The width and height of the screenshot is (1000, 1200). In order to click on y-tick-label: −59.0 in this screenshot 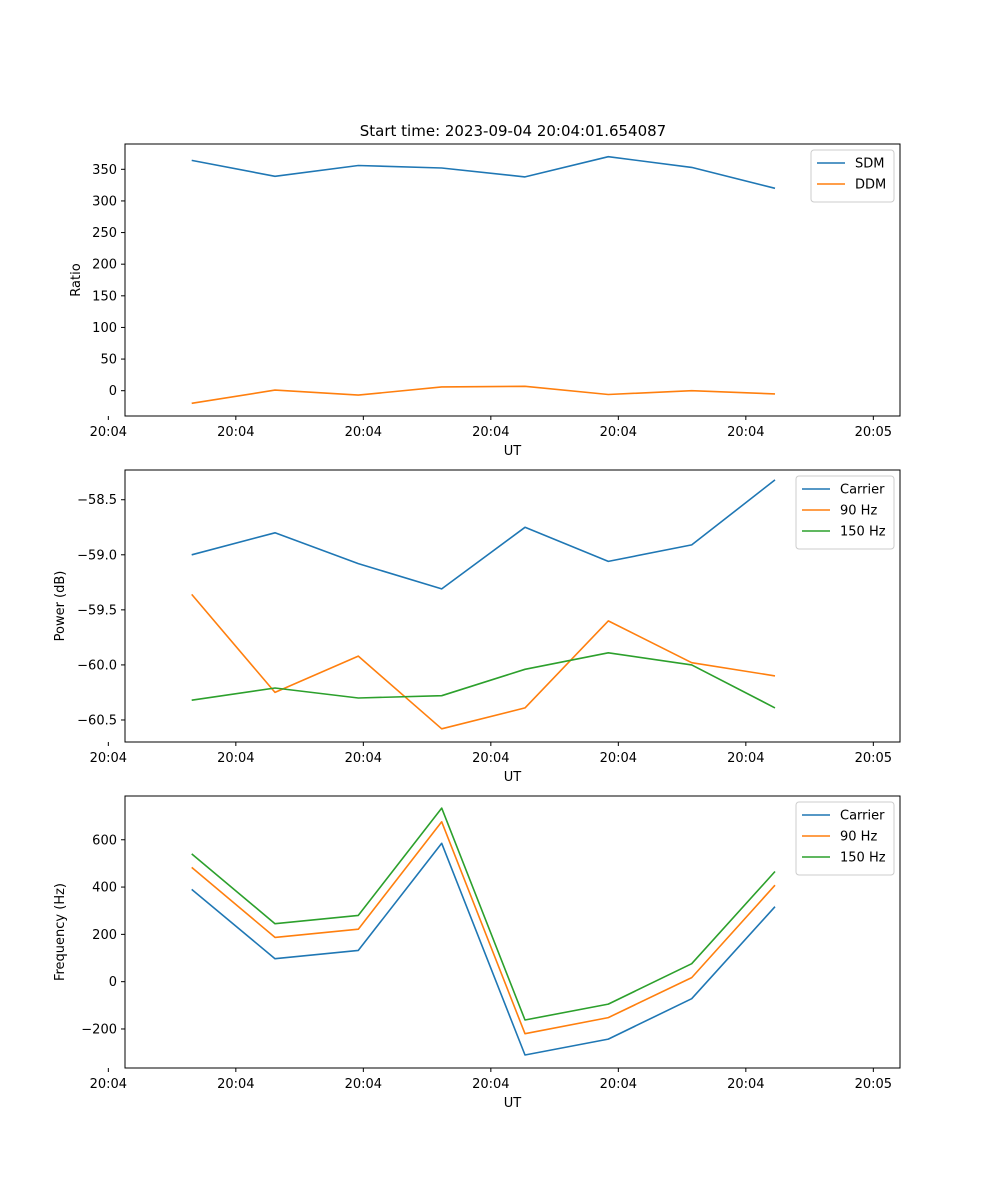, I will do `click(97, 555)`.